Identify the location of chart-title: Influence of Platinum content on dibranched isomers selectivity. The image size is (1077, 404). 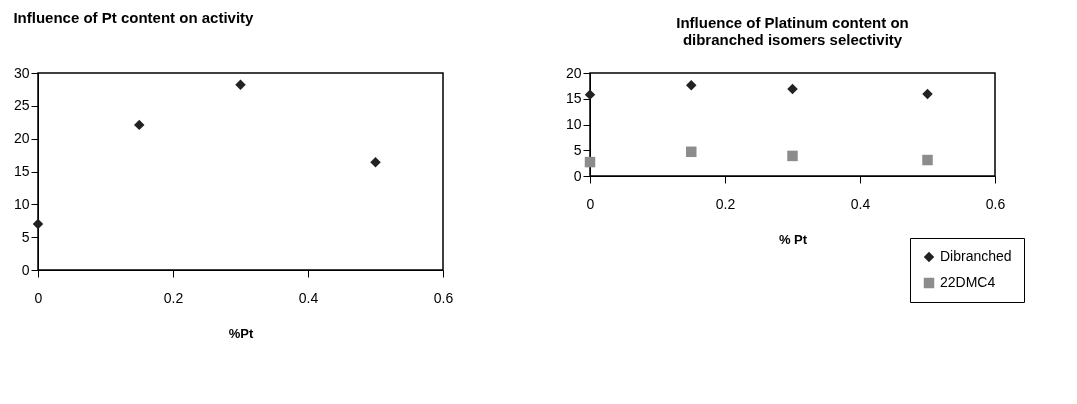
(792, 31).